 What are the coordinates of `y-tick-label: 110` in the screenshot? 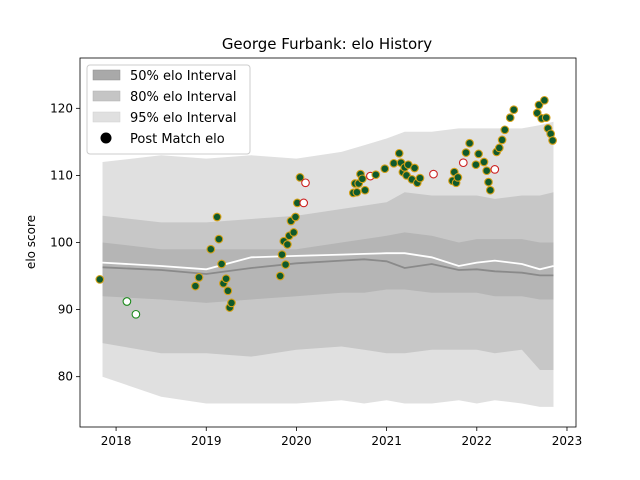 It's located at (61, 175).